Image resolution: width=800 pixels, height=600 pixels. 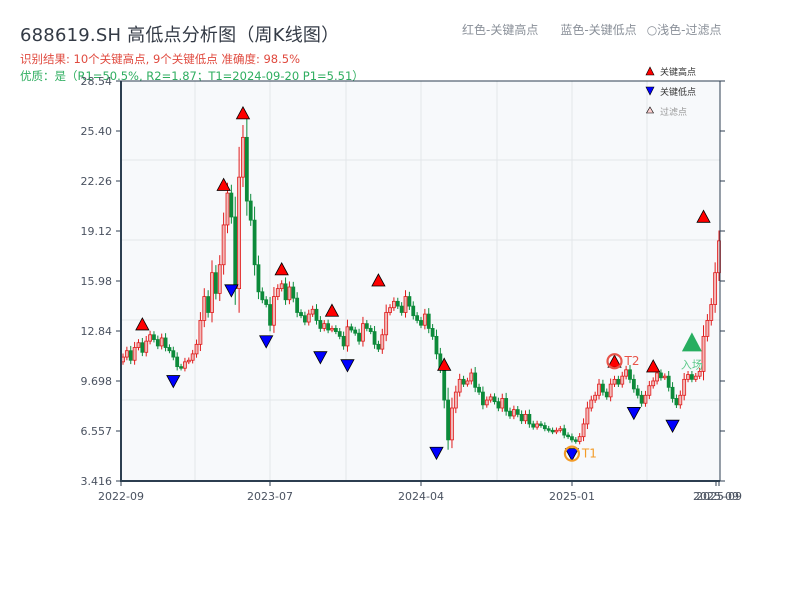 I want to click on svg-text: 15.98, so click(x=97, y=281).